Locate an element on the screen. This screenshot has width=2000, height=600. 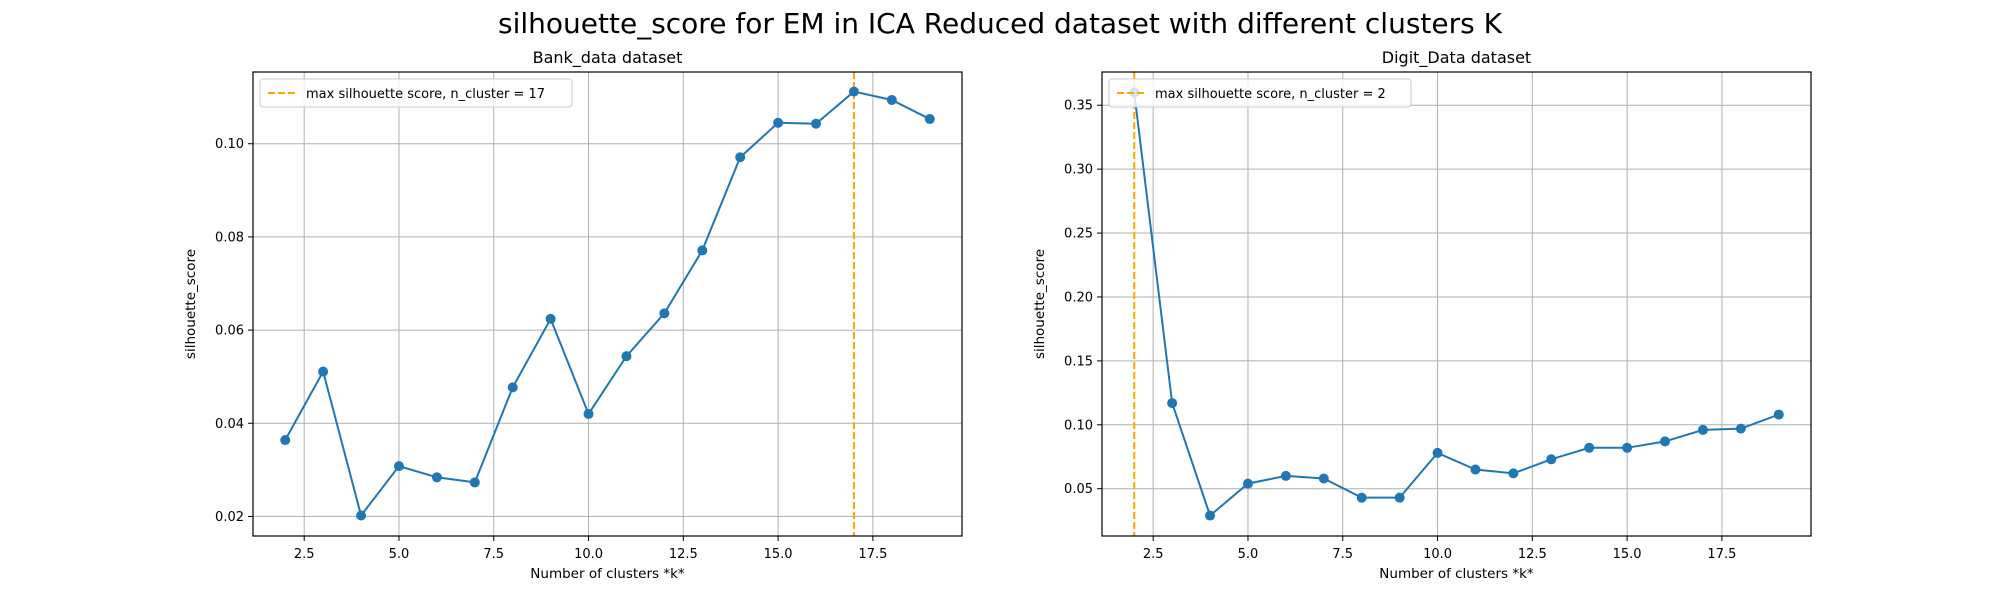
chart-1-x-tick-label-4: 12.5 is located at coordinates (1532, 554).